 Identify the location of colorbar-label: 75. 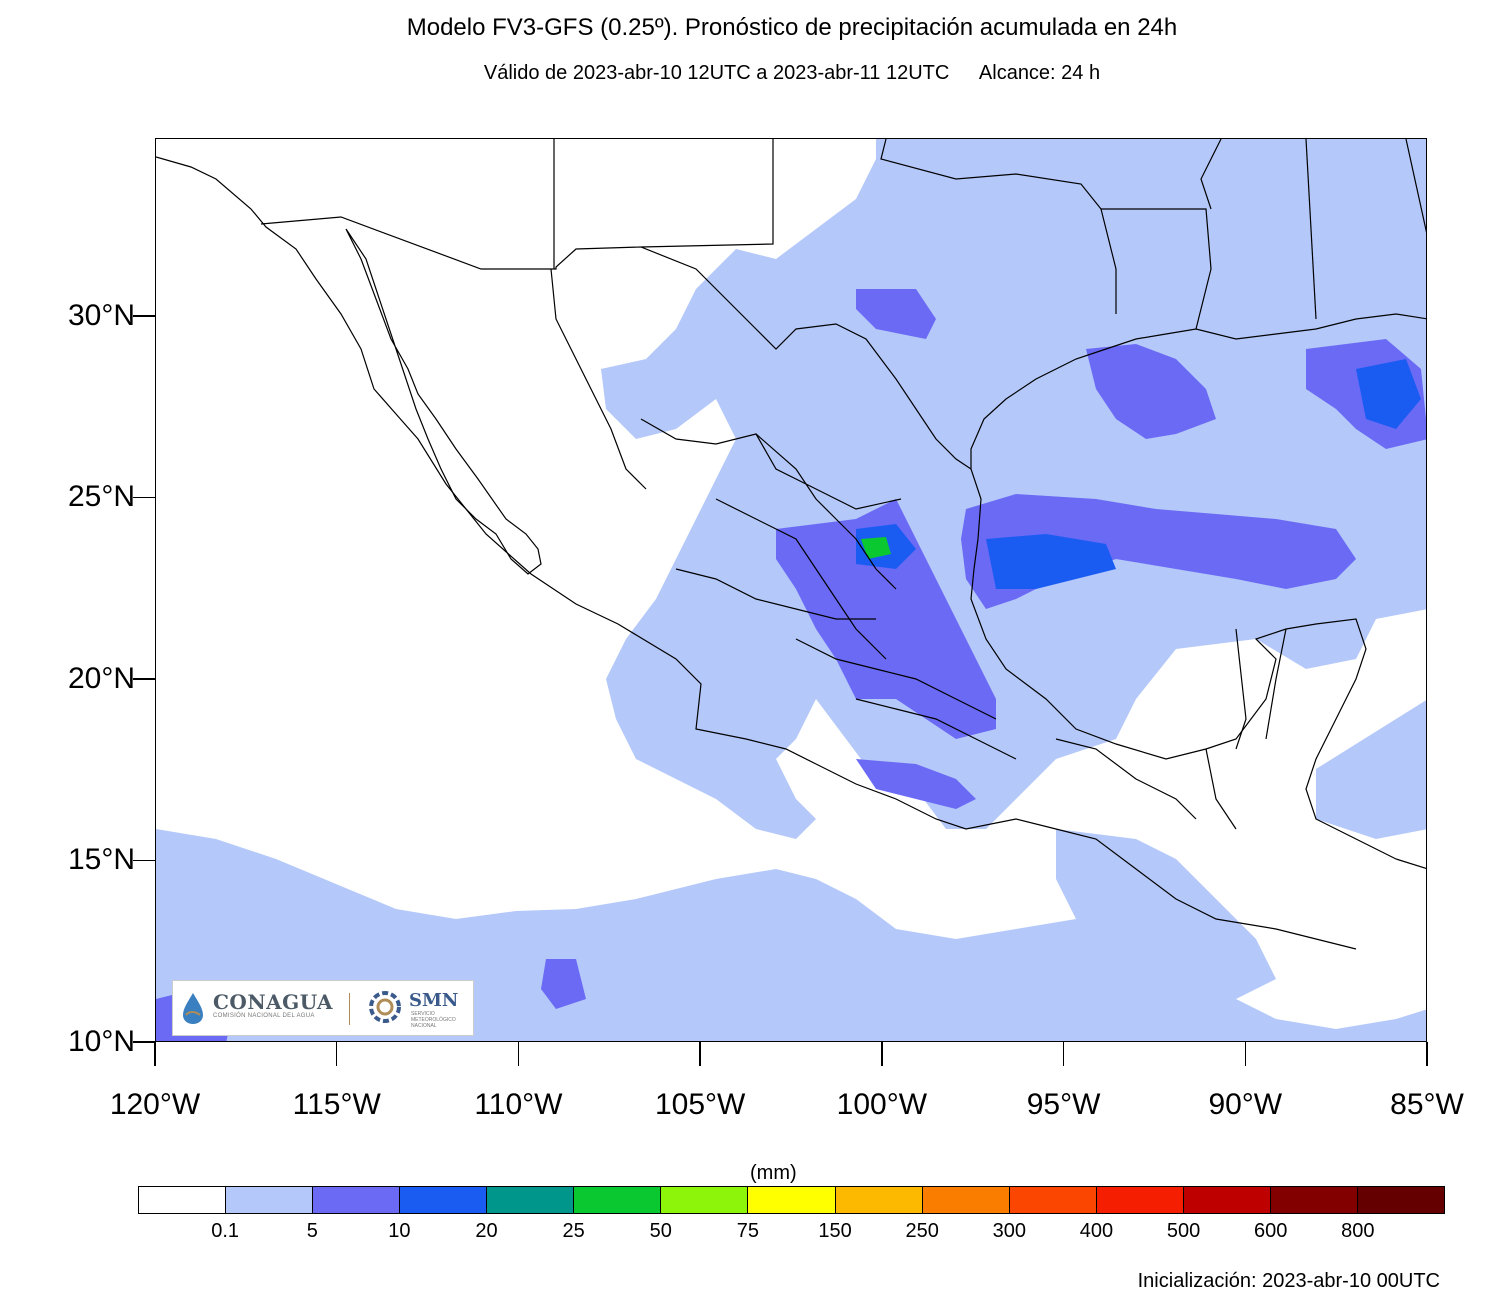
(748, 1231).